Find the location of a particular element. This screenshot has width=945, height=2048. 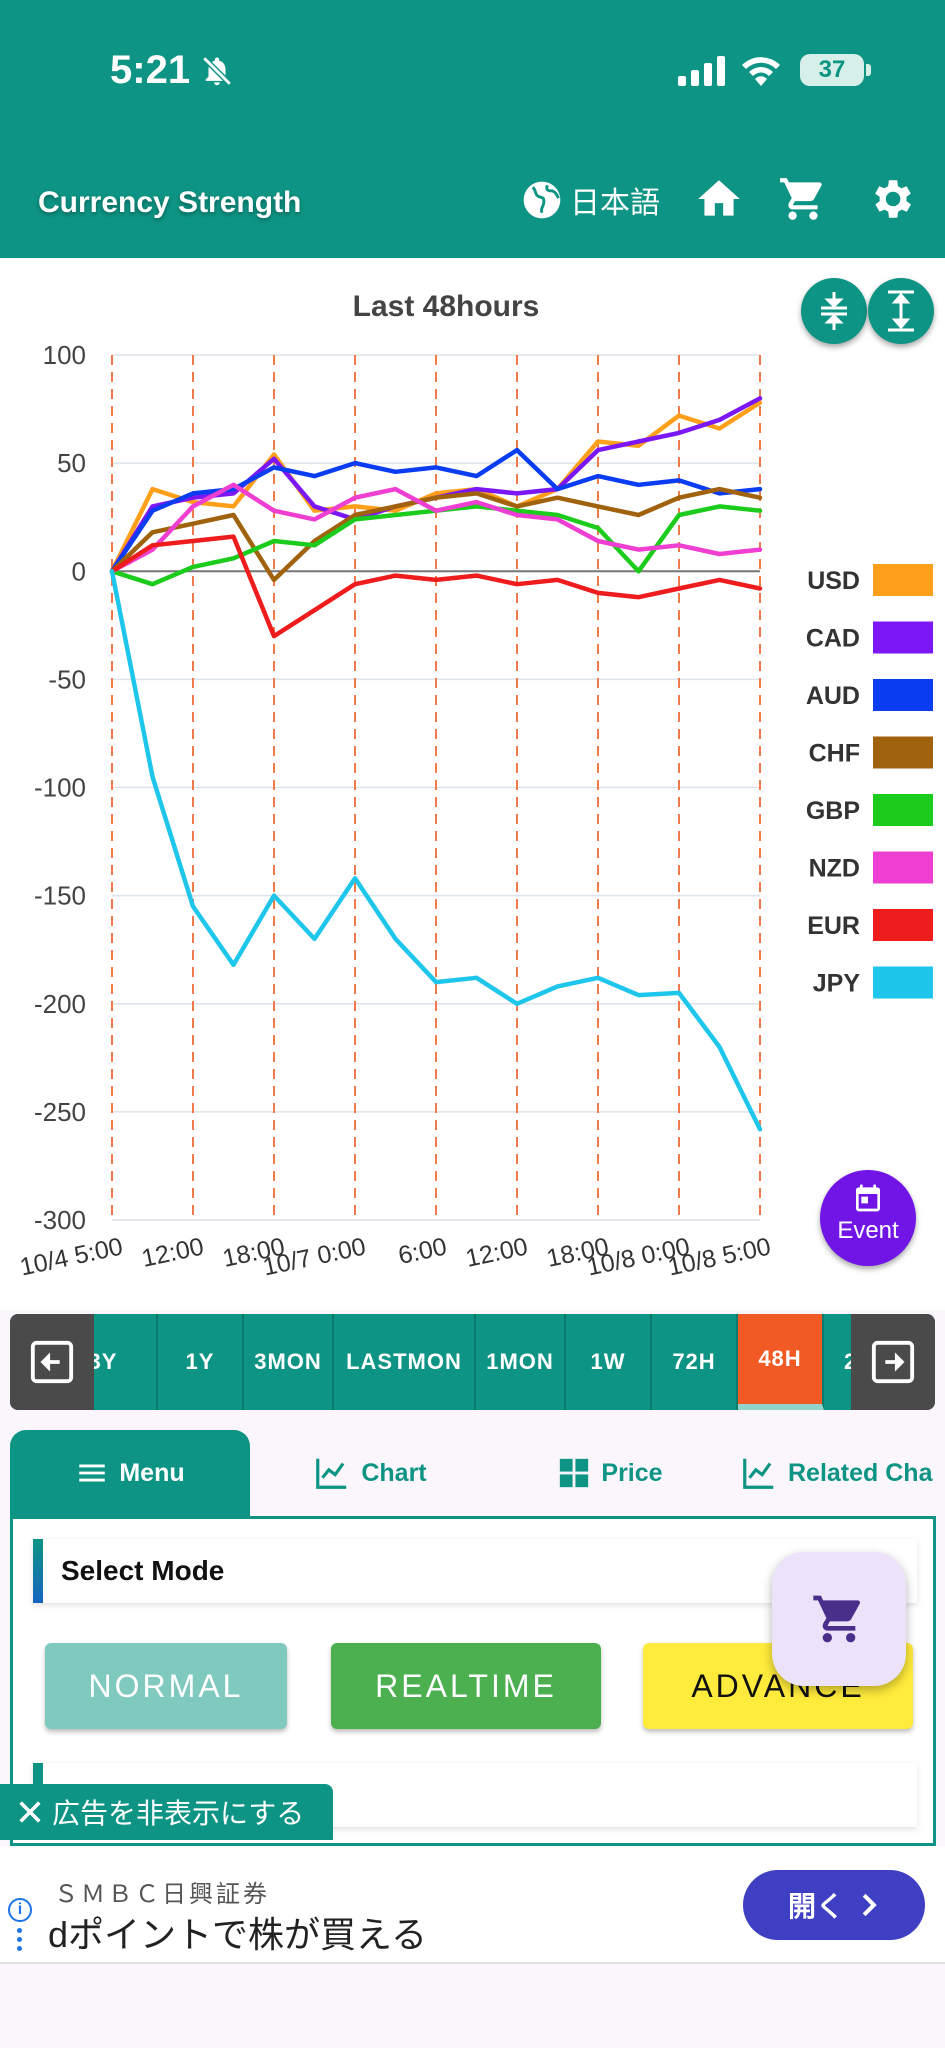

bell-off-icon is located at coordinates (217, 71).